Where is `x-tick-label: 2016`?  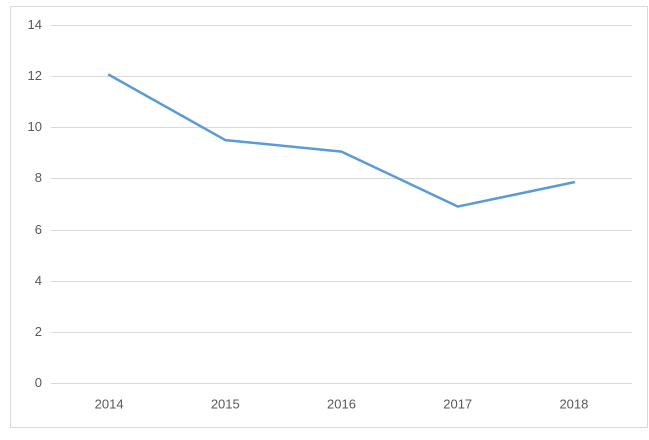
x-tick-label: 2016 is located at coordinates (341, 403).